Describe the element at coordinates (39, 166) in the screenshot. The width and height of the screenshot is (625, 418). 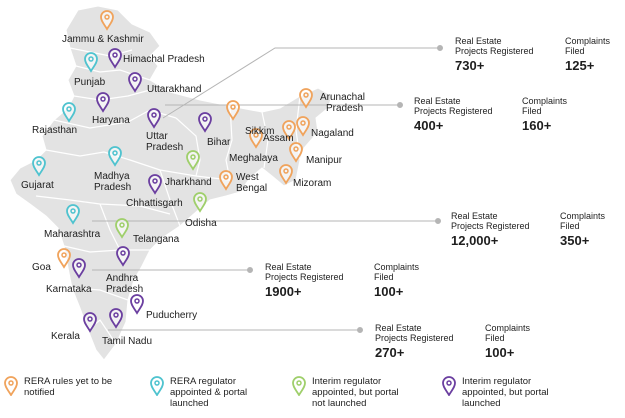
I see `map-pin-gujarat` at that location.